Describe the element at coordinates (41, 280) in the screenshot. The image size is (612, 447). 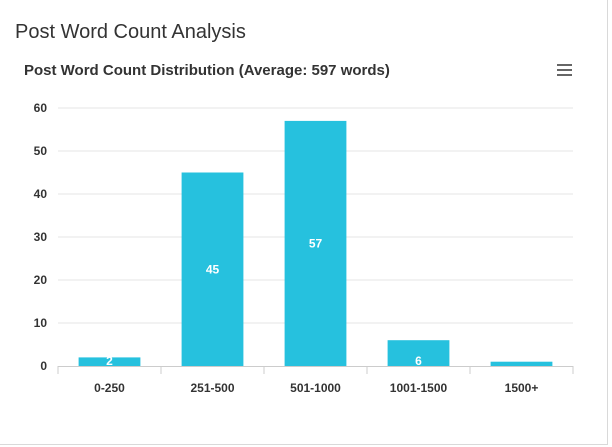
I see `y-tick-label: 20` at that location.